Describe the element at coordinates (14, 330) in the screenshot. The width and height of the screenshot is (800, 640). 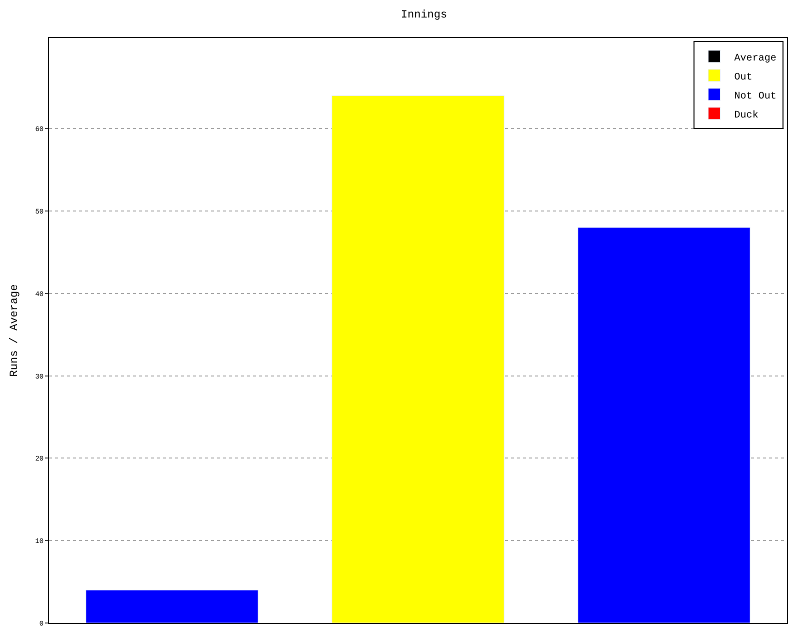
I see `y-axis-title: Runs / Average` at that location.